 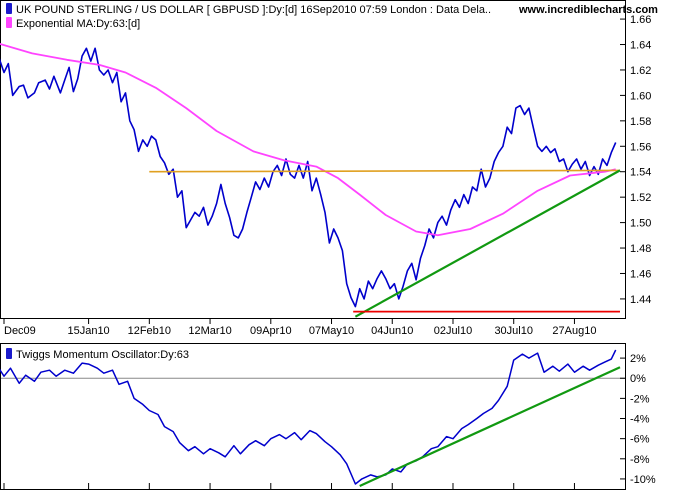 What do you see at coordinates (640, 440) in the screenshot?
I see `osc-ytick-label: -6%` at bounding box center [640, 440].